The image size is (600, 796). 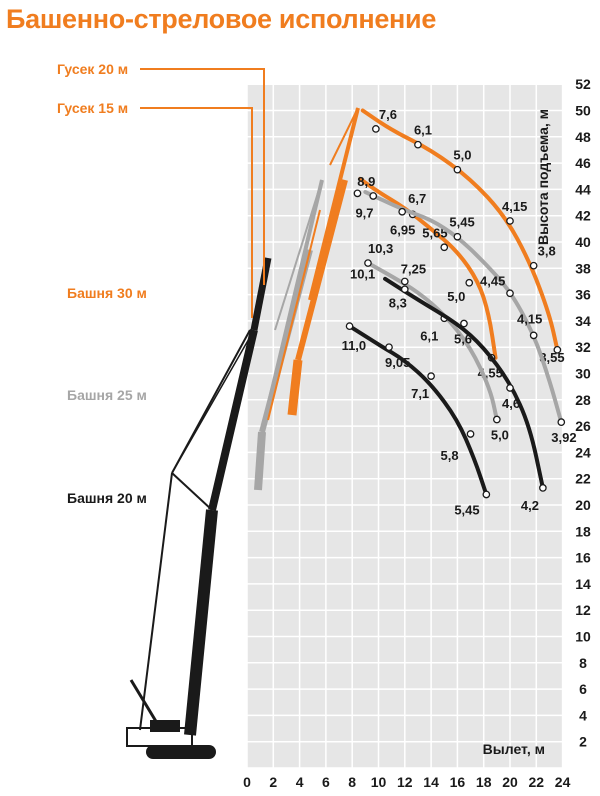 What do you see at coordinates (583, 505) in the screenshot?
I see `y-tick-label: 20` at bounding box center [583, 505].